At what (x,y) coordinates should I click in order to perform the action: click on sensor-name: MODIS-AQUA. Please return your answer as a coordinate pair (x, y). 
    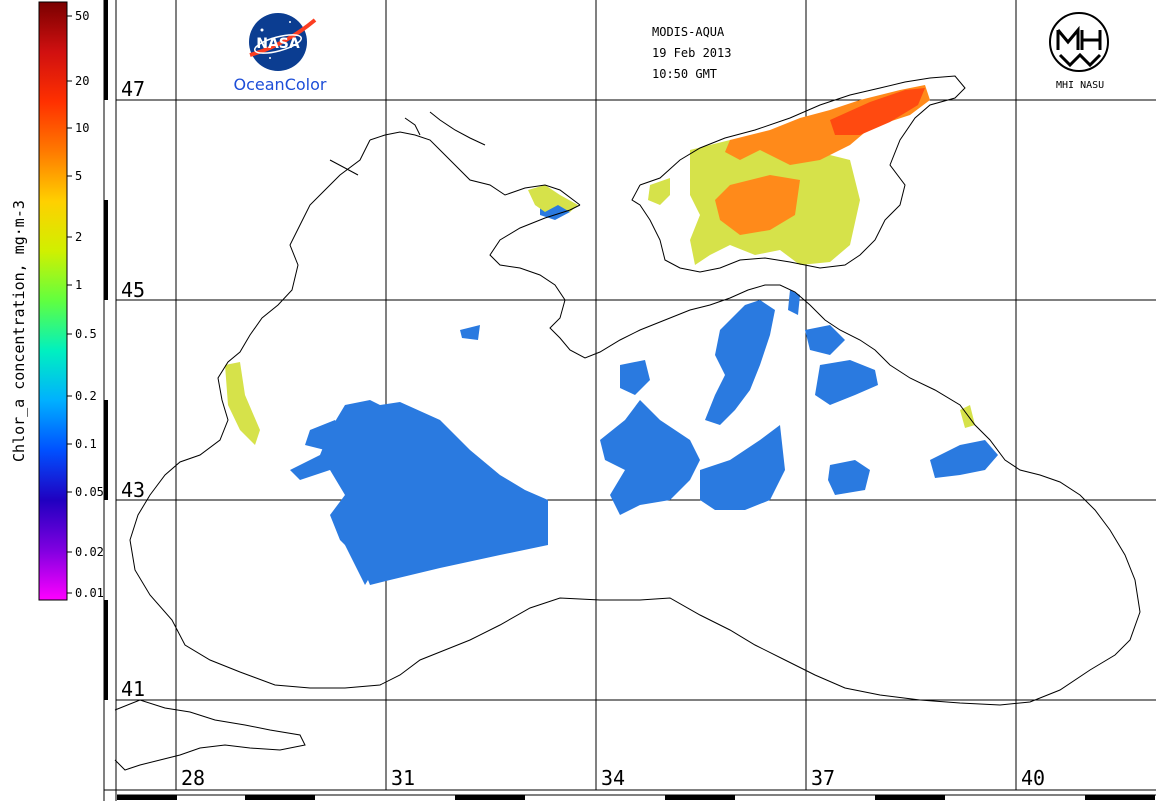
    Looking at the image, I should click on (688, 32).